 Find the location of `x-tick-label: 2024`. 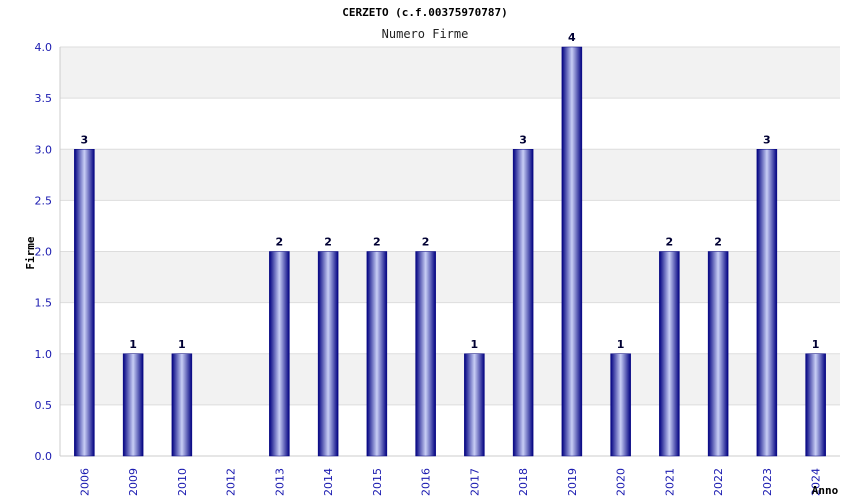

x-tick-label: 2024 is located at coordinates (816, 482).